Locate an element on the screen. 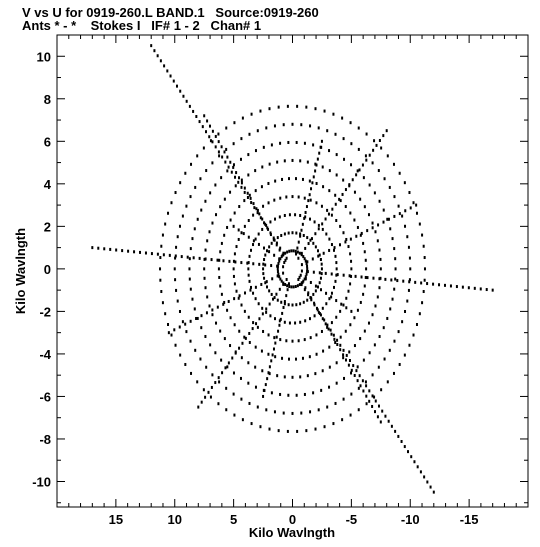 The image size is (540, 547). y-axis-label: Kilo Wavlngth is located at coordinates (20, 271).